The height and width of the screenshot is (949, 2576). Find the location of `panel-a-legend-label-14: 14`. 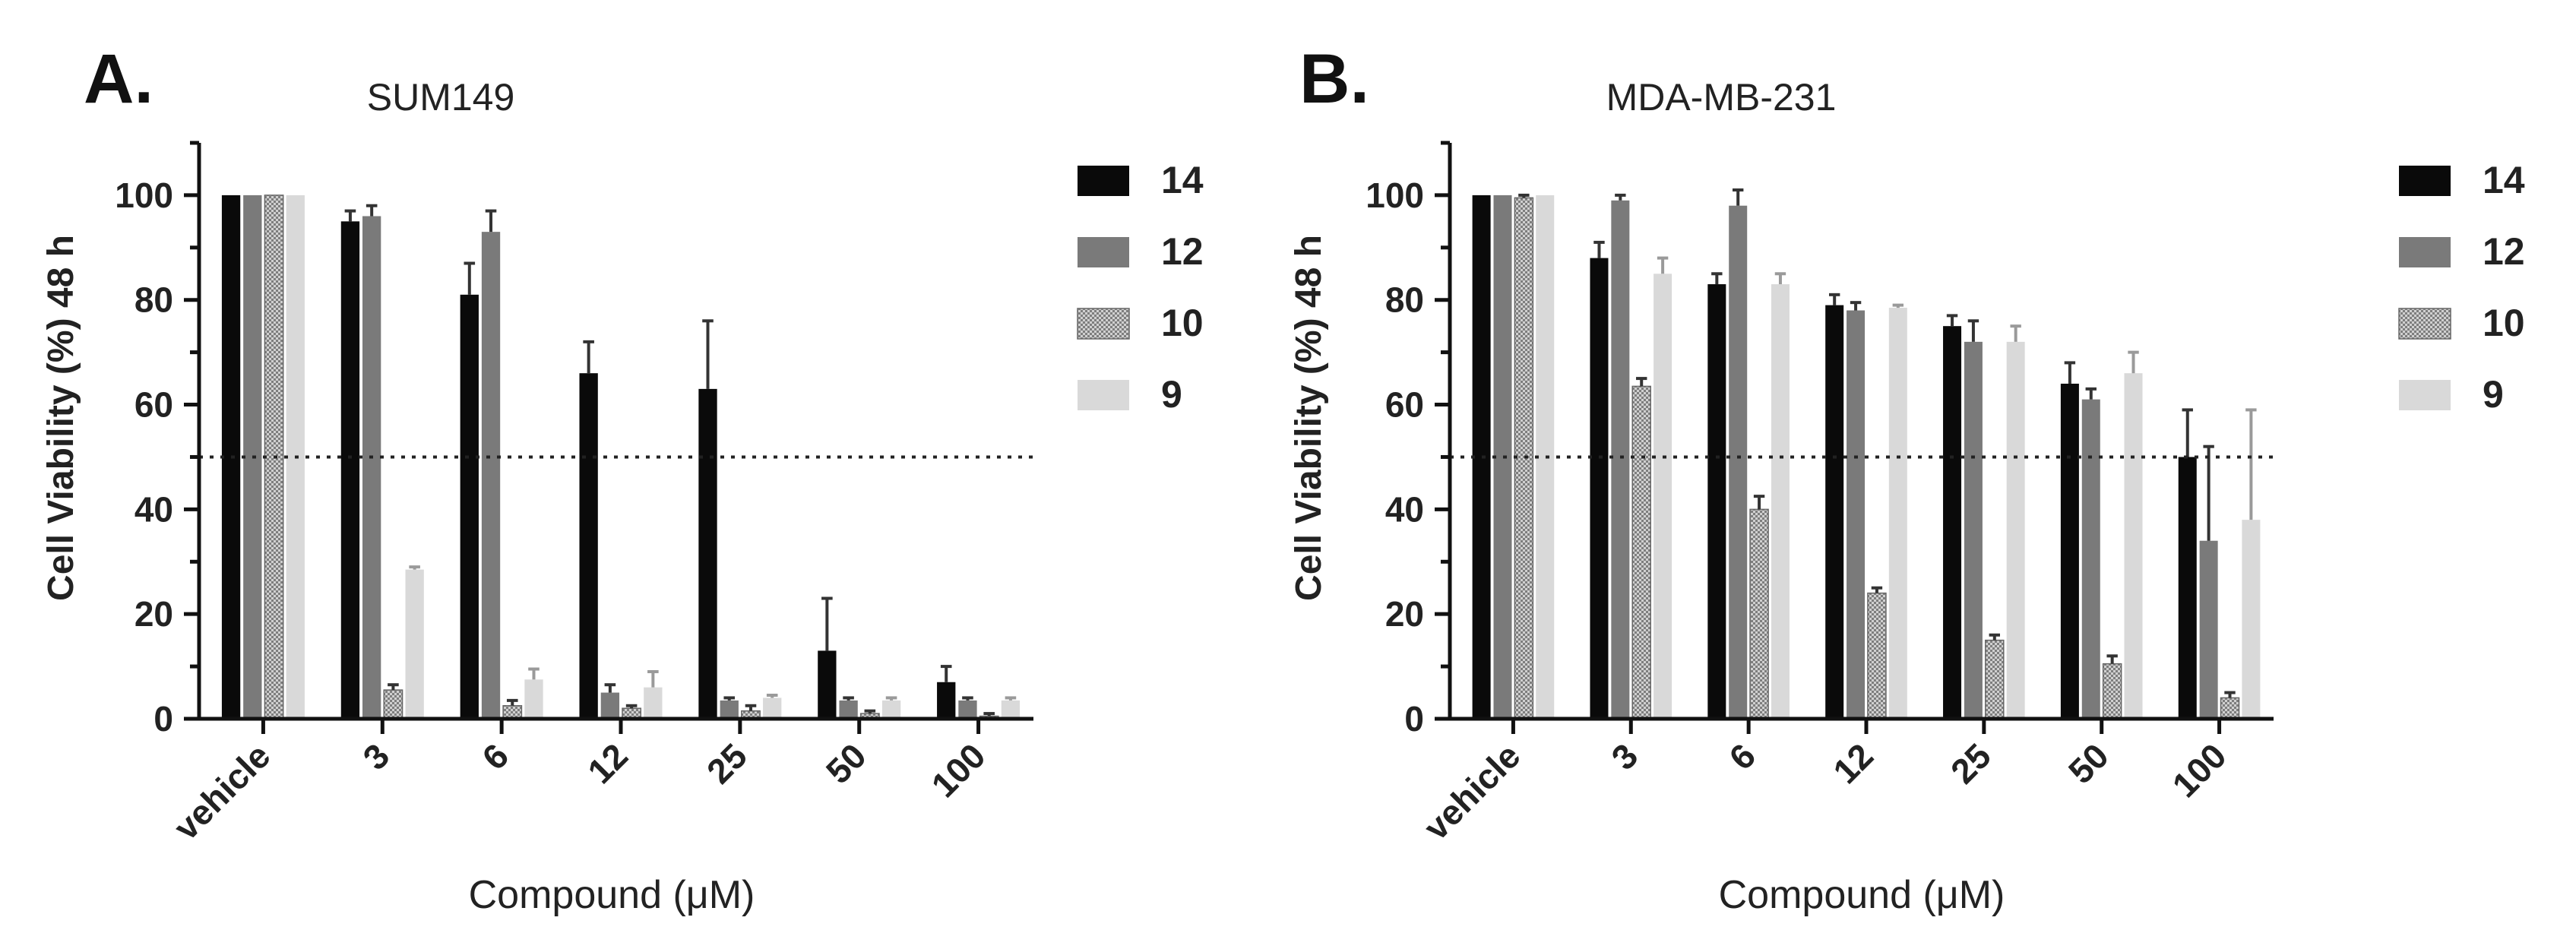

panel-a-legend-label-14: 14 is located at coordinates (1182, 180).